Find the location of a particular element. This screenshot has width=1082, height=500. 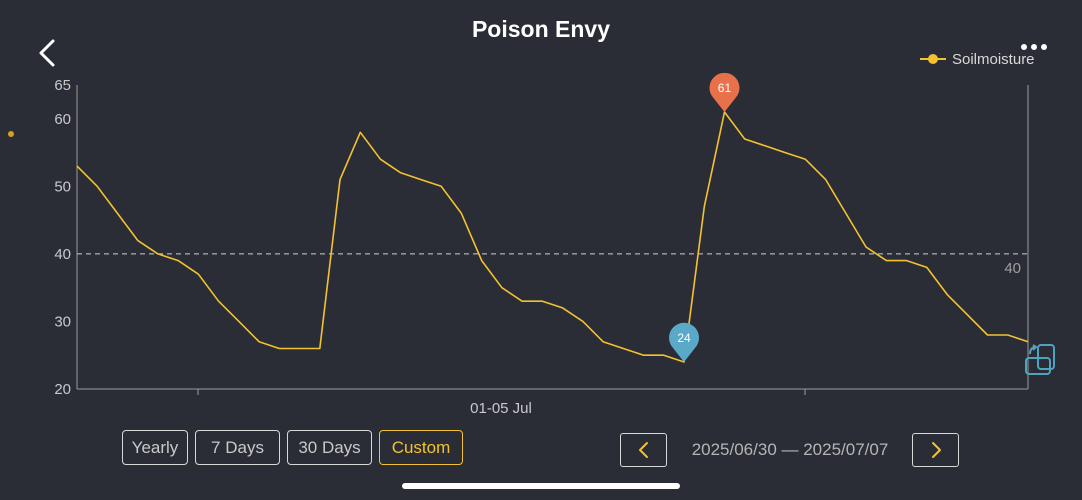

rotate-button is located at coordinates (1040, 360).